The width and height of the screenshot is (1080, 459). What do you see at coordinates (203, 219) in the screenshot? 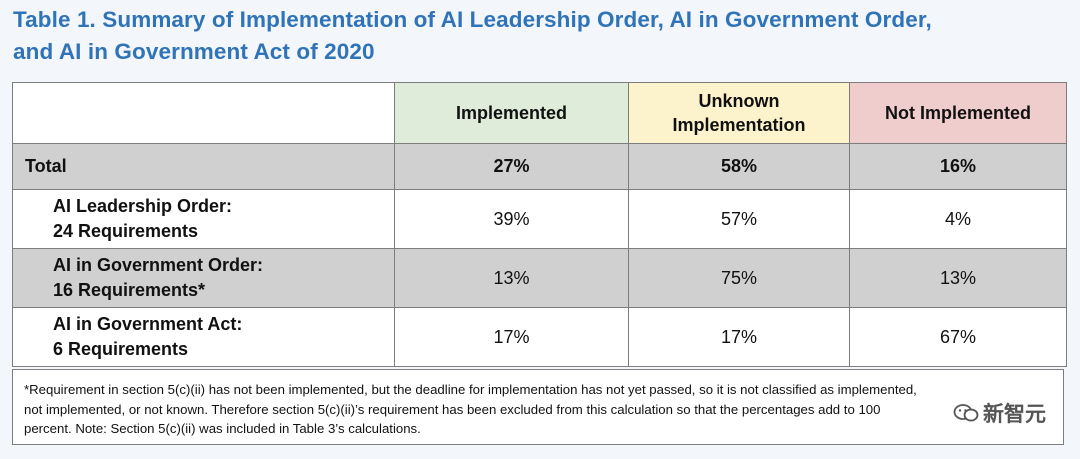
I see `row-label: AI Leadership Order: 24 Requirements` at bounding box center [203, 219].